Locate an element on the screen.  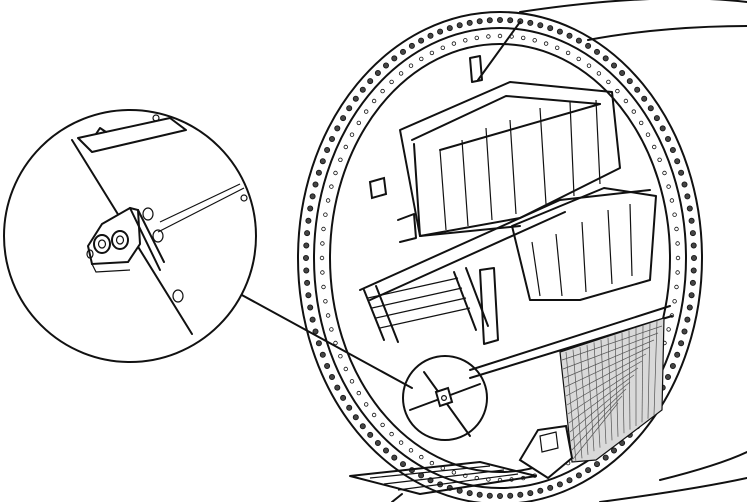
ladder is located at coordinates (431, 306).